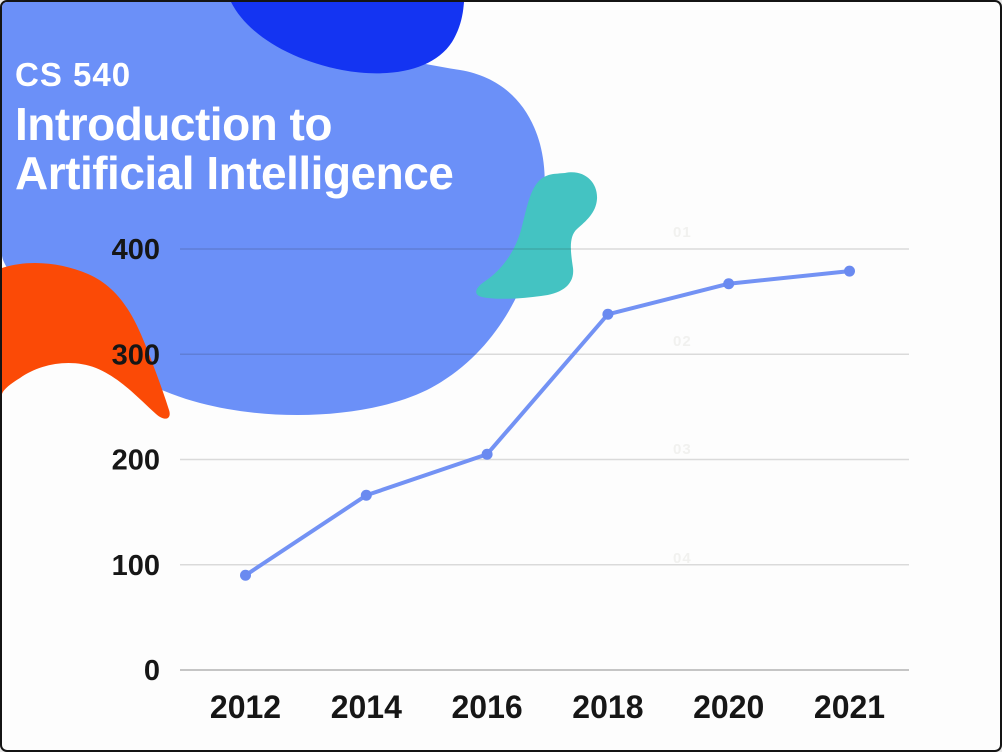 Image resolution: width=1002 pixels, height=752 pixels. What do you see at coordinates (682, 559) in the screenshot?
I see `watermark-step: 04` at bounding box center [682, 559].